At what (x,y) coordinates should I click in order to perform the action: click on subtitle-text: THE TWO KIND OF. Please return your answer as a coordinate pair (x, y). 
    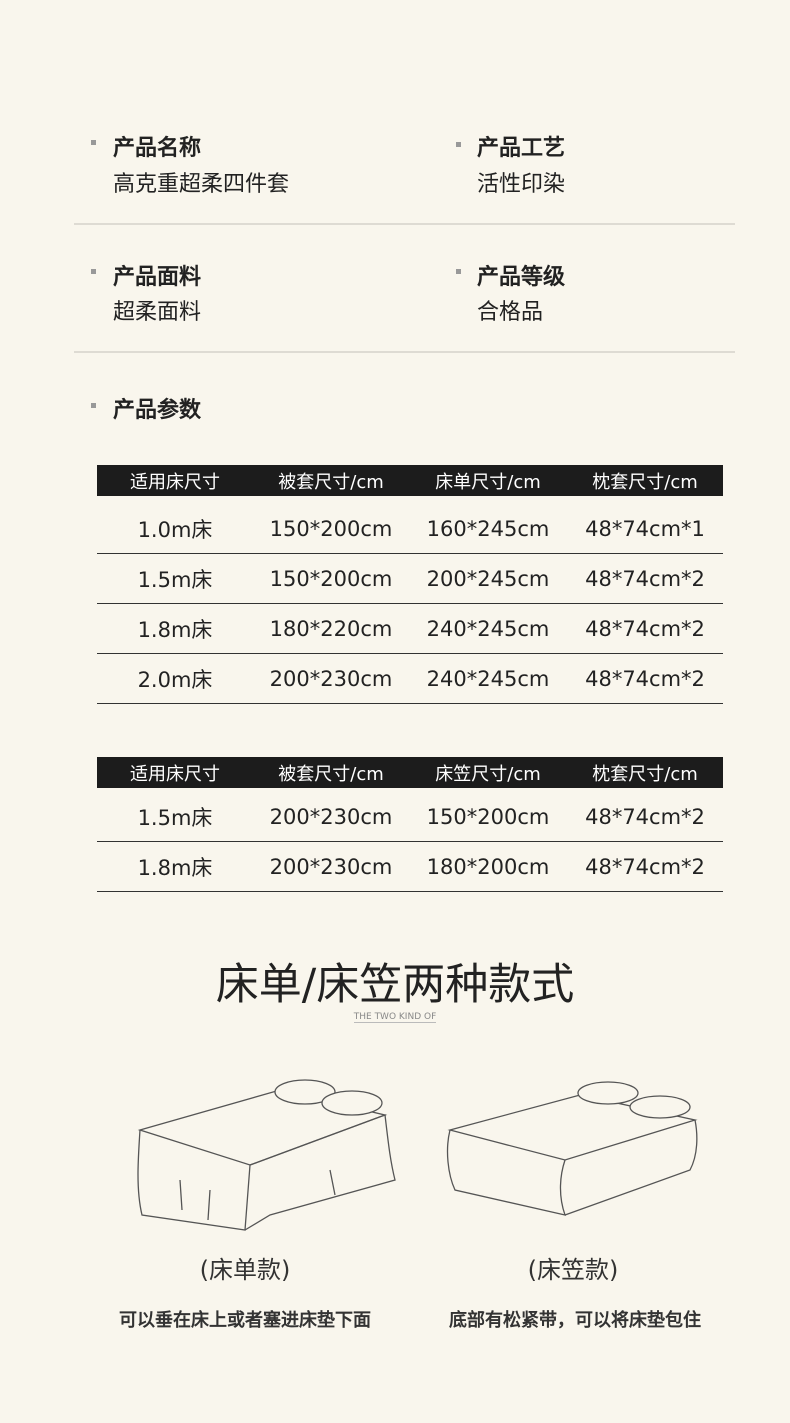
    Looking at the image, I should click on (395, 1017).